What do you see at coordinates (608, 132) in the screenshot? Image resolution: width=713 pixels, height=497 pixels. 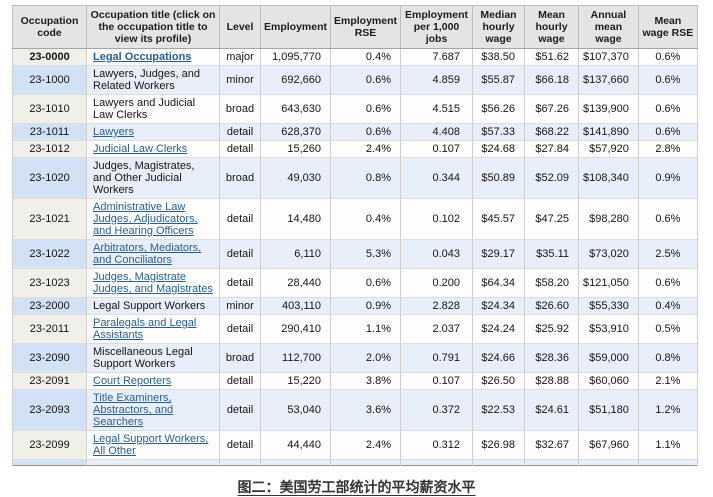 I see `cell-annual-mean-wage: $141,890` at bounding box center [608, 132].